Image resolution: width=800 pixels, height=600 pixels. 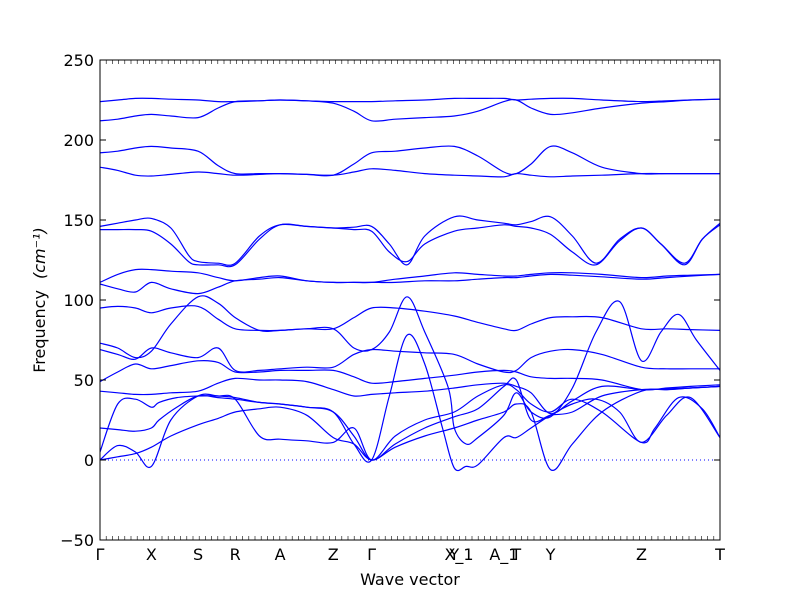 I want to click on x-axis: Γ X S R A Z Γ YX_1 A_1T Y Z T, so click(x=411, y=555).